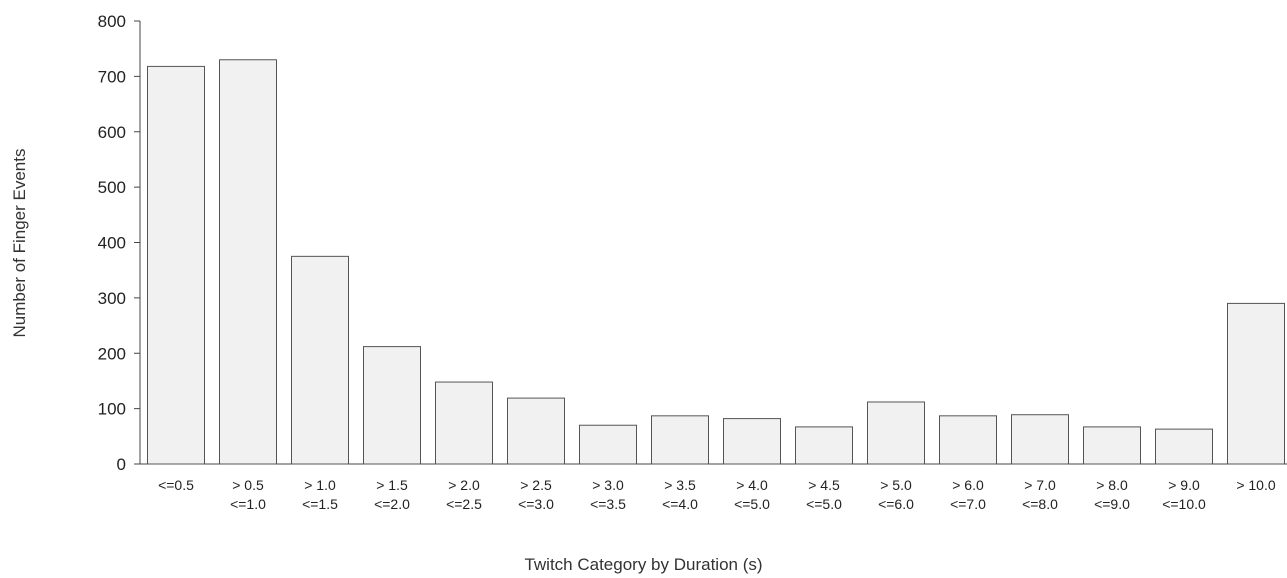 Image resolution: width=1287 pixels, height=578 pixels. Describe the element at coordinates (112, 243) in the screenshot. I see `y-tick-label: 400` at that location.